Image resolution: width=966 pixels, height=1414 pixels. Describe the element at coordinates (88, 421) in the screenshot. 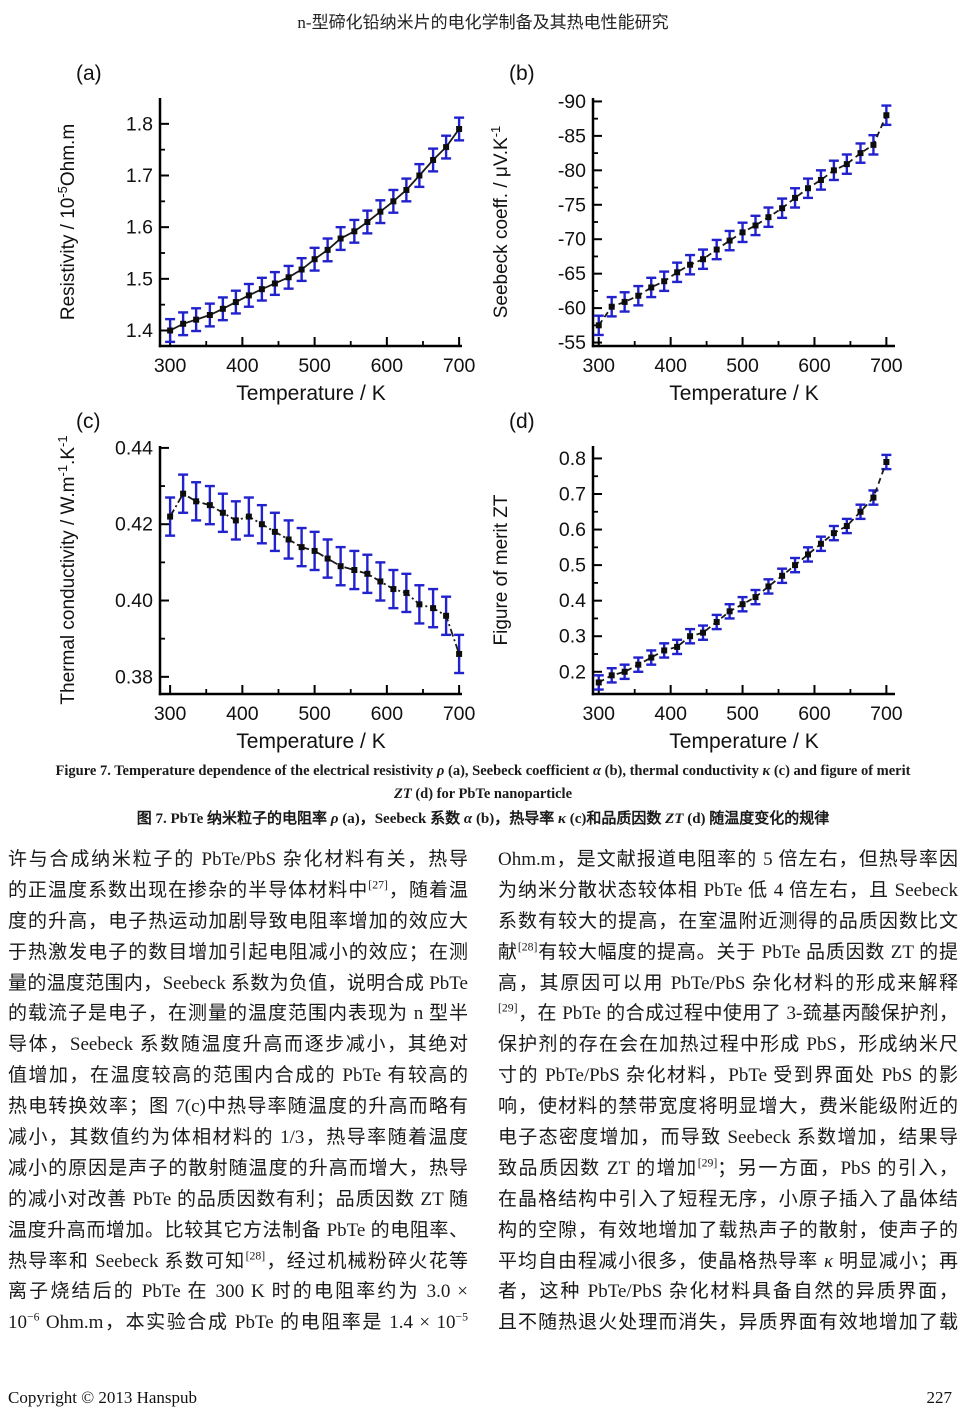

I see `panel-label: (c)` at that location.